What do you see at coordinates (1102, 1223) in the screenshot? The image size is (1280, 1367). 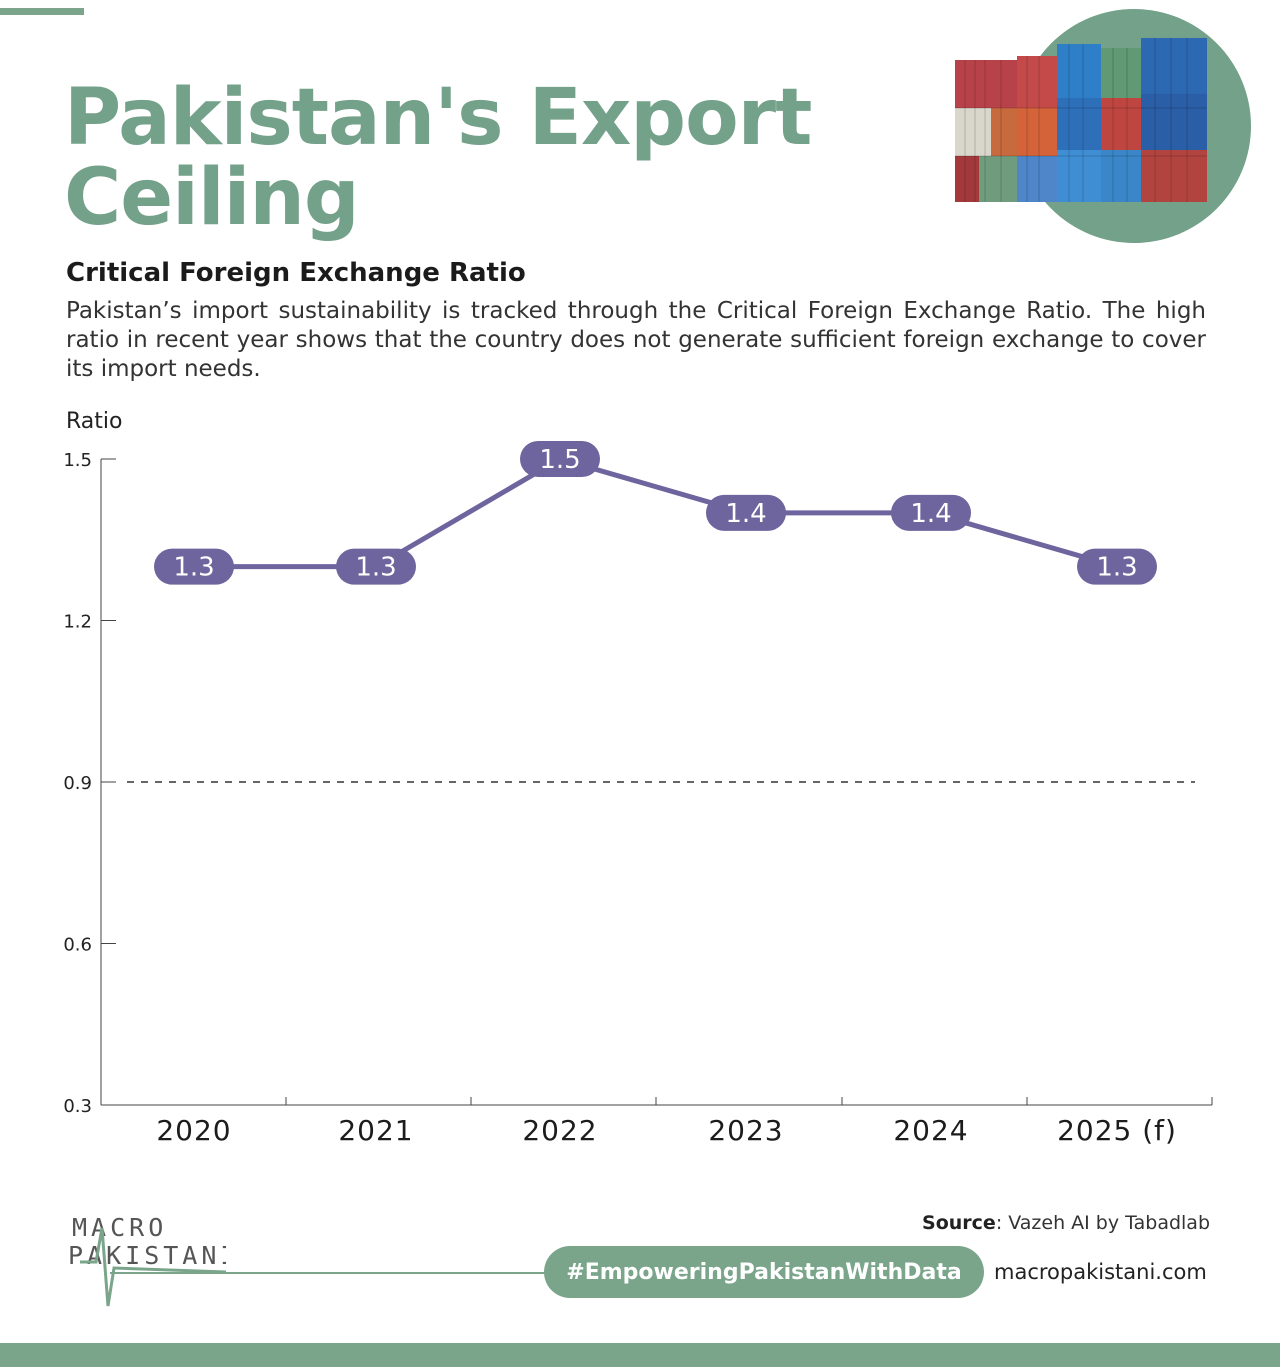 I see `source-text: : Vazeh AI by Tabadlab` at bounding box center [1102, 1223].